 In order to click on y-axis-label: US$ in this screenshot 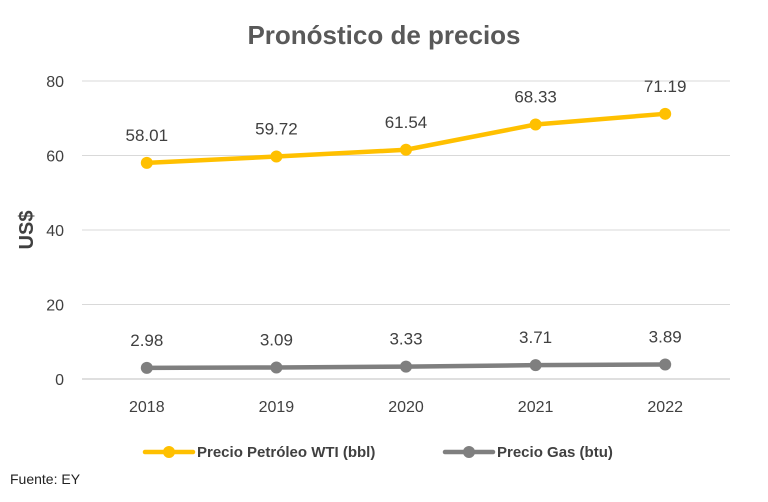, I will do `click(27, 230)`.